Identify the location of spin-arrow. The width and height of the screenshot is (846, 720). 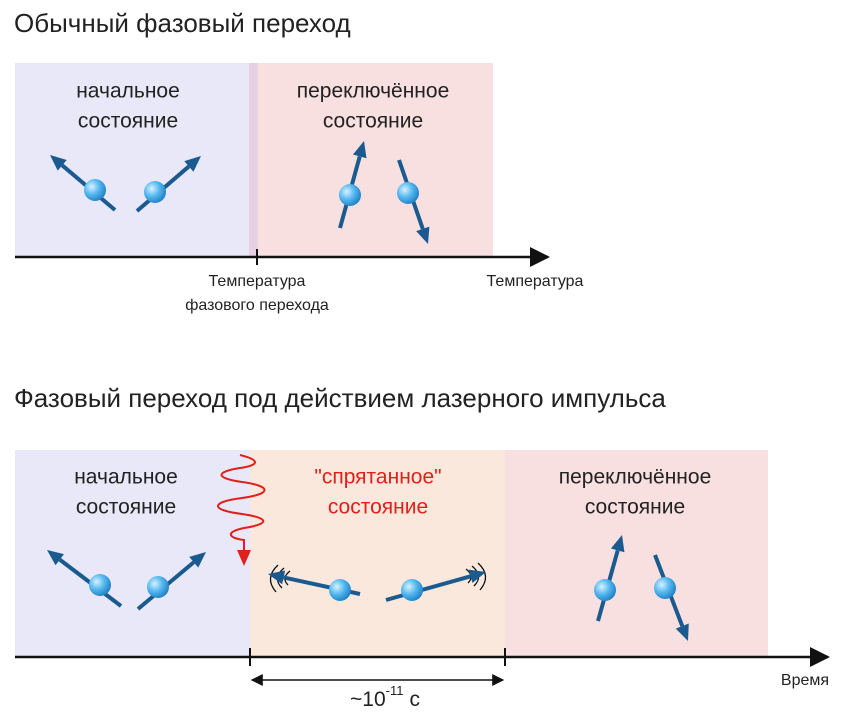
(428, 588).